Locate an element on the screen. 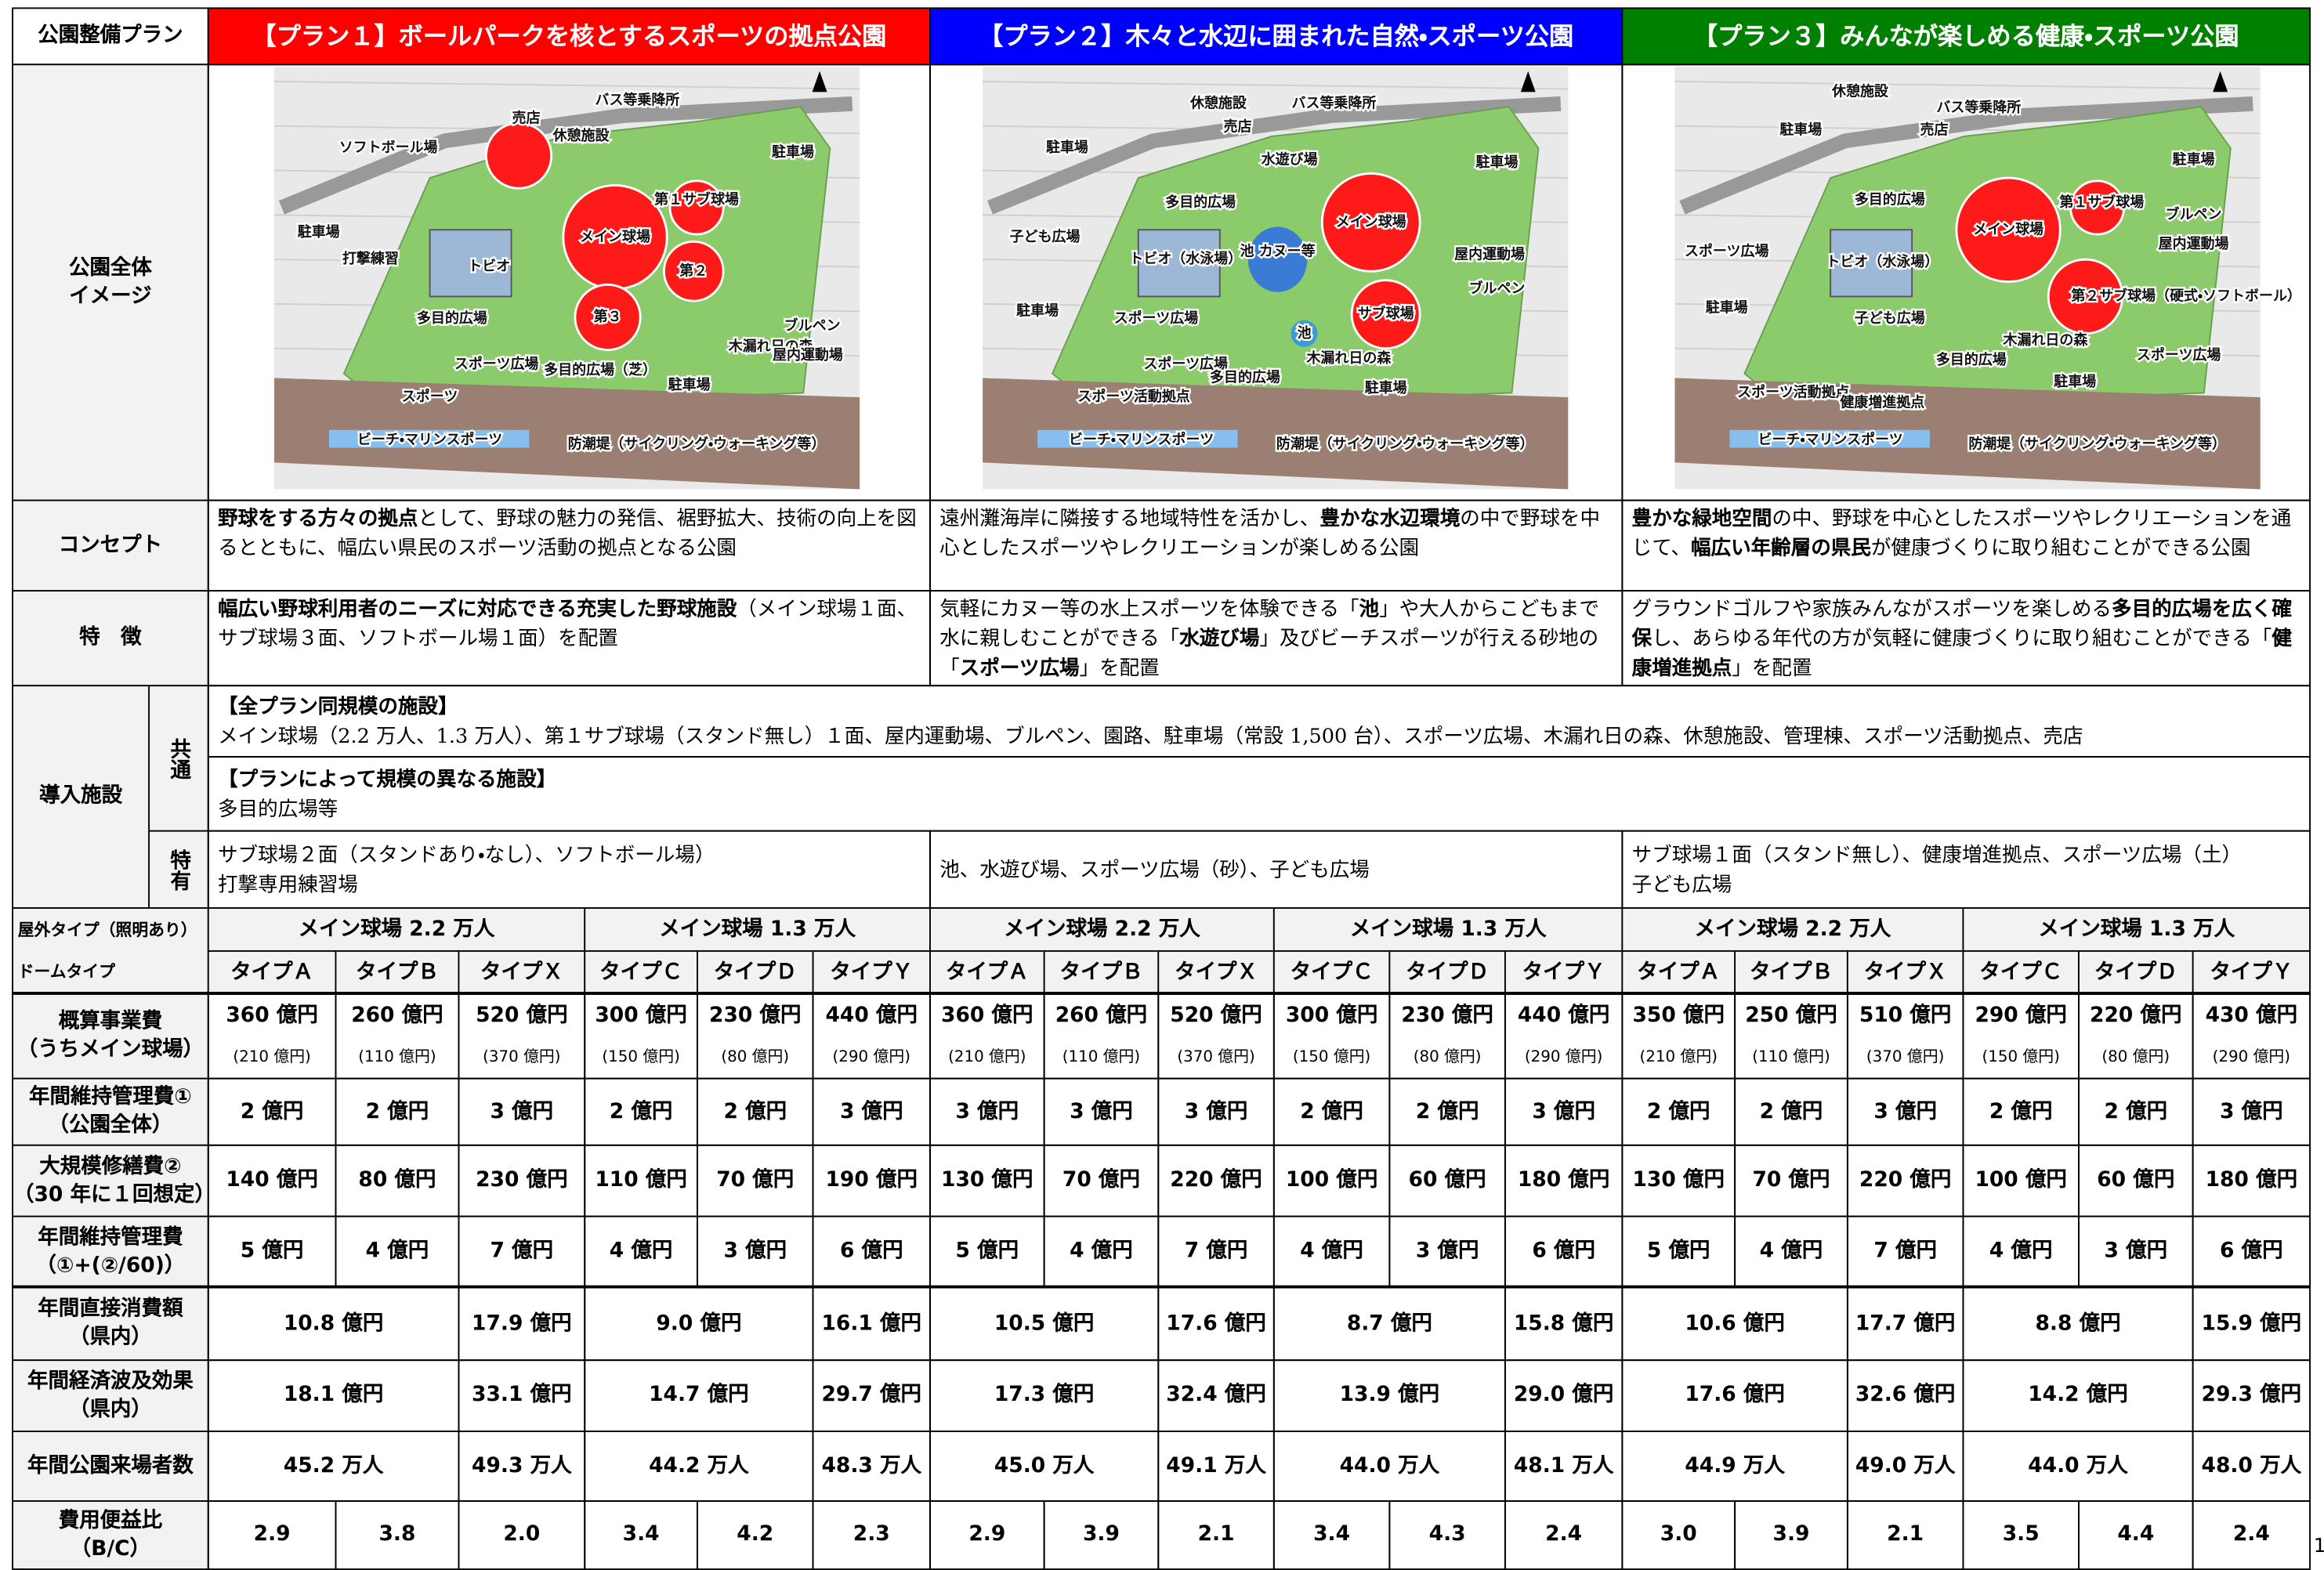 This screenshot has height=1570, width=2324. label-line: 公園全体 is located at coordinates (110, 267).